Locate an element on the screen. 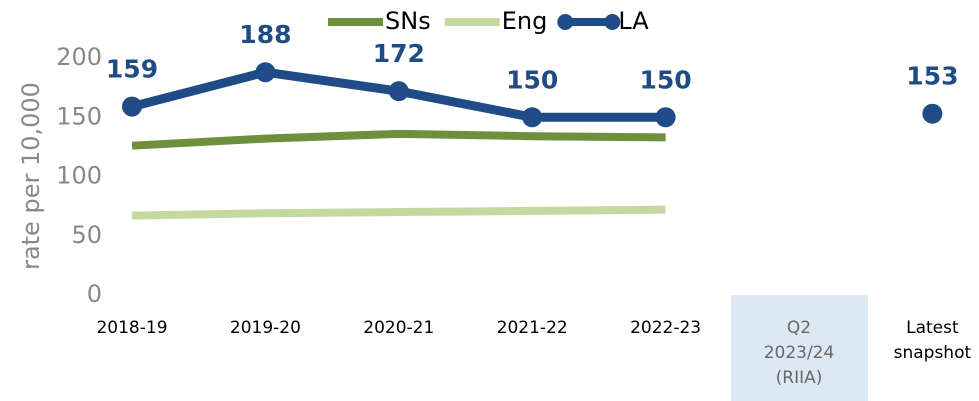 This screenshot has height=401, width=979. x-tick-label: Q2 2023/24 (RIIA) is located at coordinates (799, 353).